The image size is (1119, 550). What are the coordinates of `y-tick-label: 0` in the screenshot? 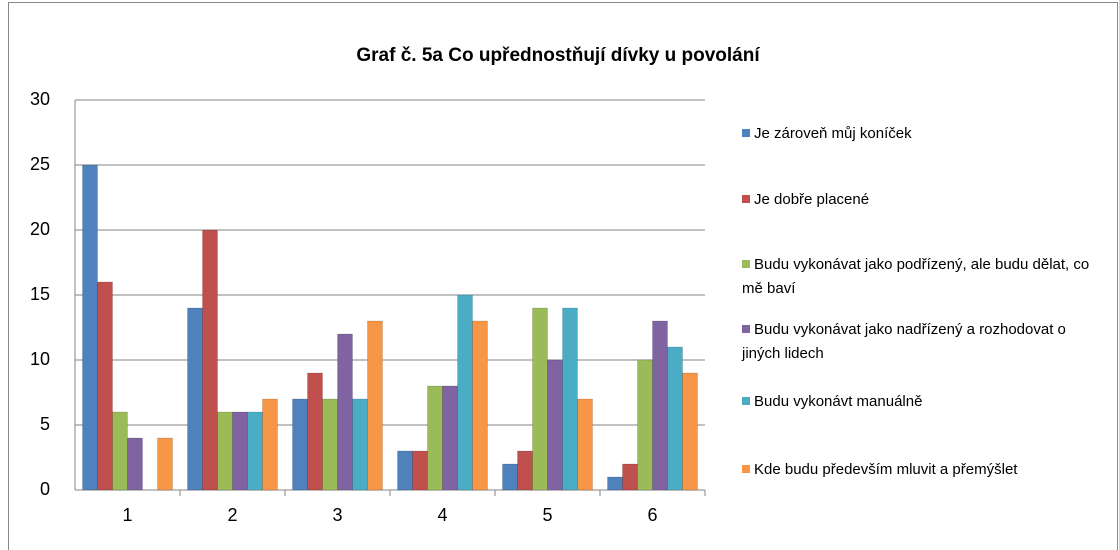 It's located at (45, 489).